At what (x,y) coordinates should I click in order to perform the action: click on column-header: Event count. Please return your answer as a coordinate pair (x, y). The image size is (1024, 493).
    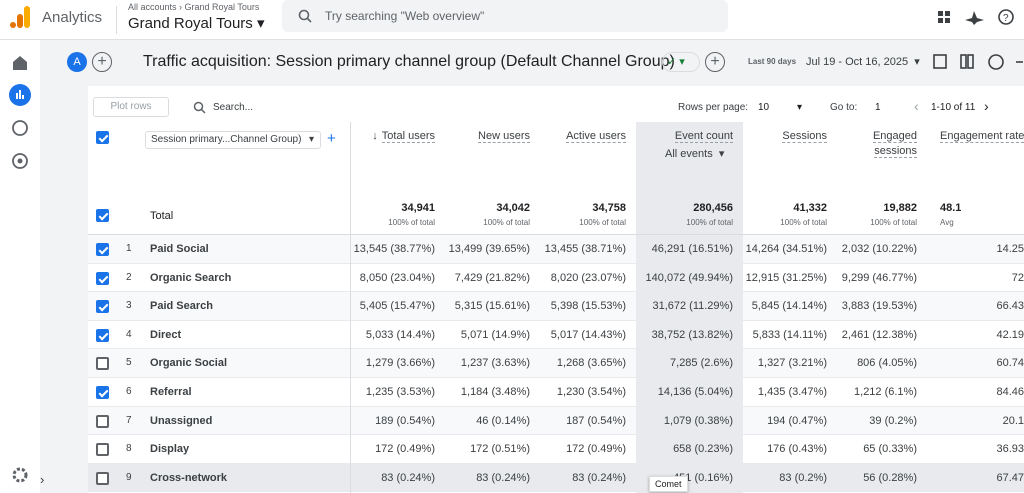
    Looking at the image, I should click on (684, 136).